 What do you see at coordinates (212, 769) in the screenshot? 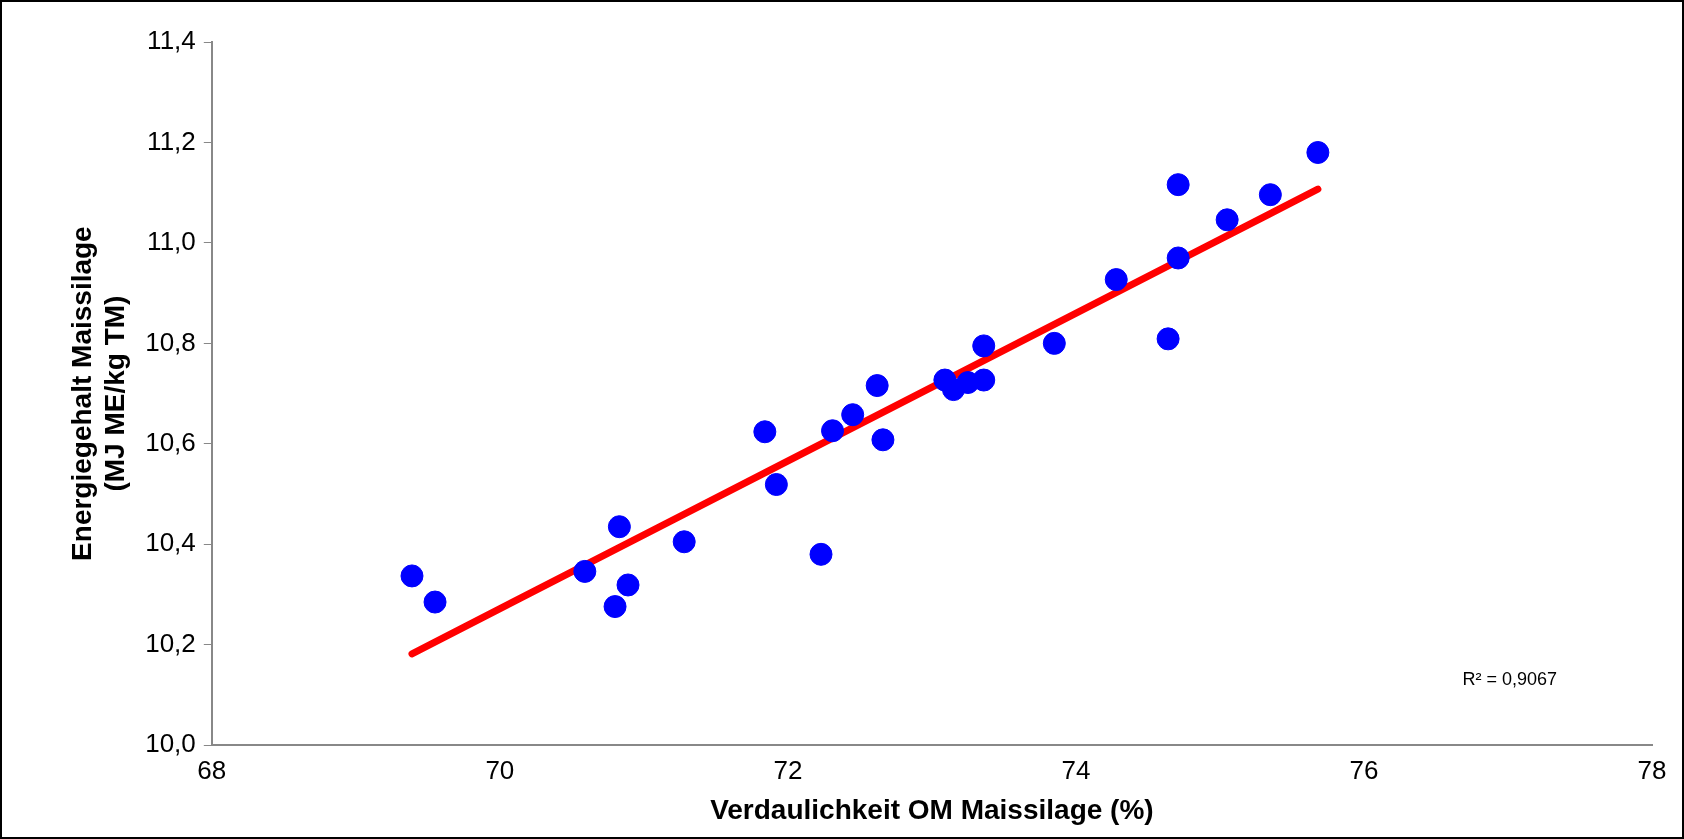
I see `x-tick-label: 68` at bounding box center [212, 769].